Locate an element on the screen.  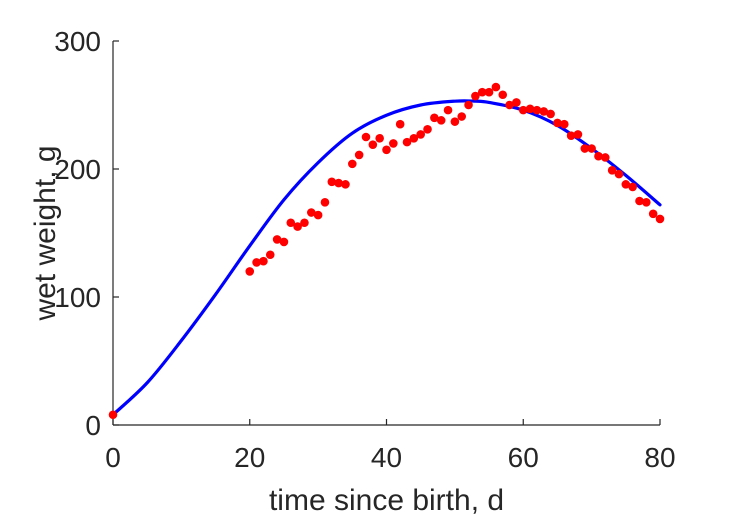
y-tick-label: 300 is located at coordinates (77, 41).